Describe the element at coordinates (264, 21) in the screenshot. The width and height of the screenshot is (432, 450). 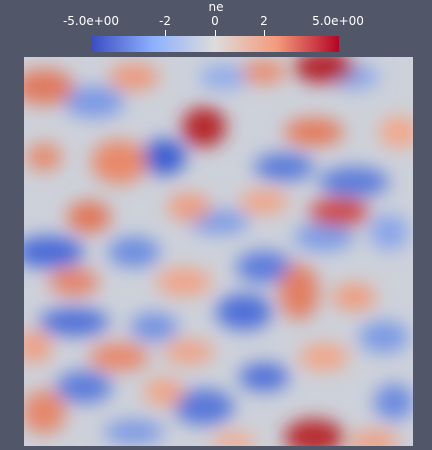
I see `colorbar-tick-label-pos2: 2` at that location.